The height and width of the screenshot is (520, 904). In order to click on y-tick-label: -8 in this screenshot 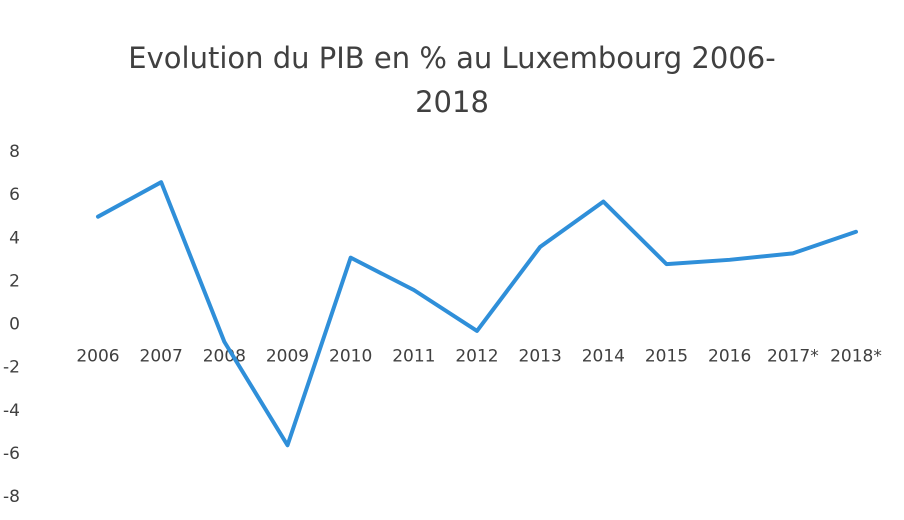, I will do `click(11, 497)`.